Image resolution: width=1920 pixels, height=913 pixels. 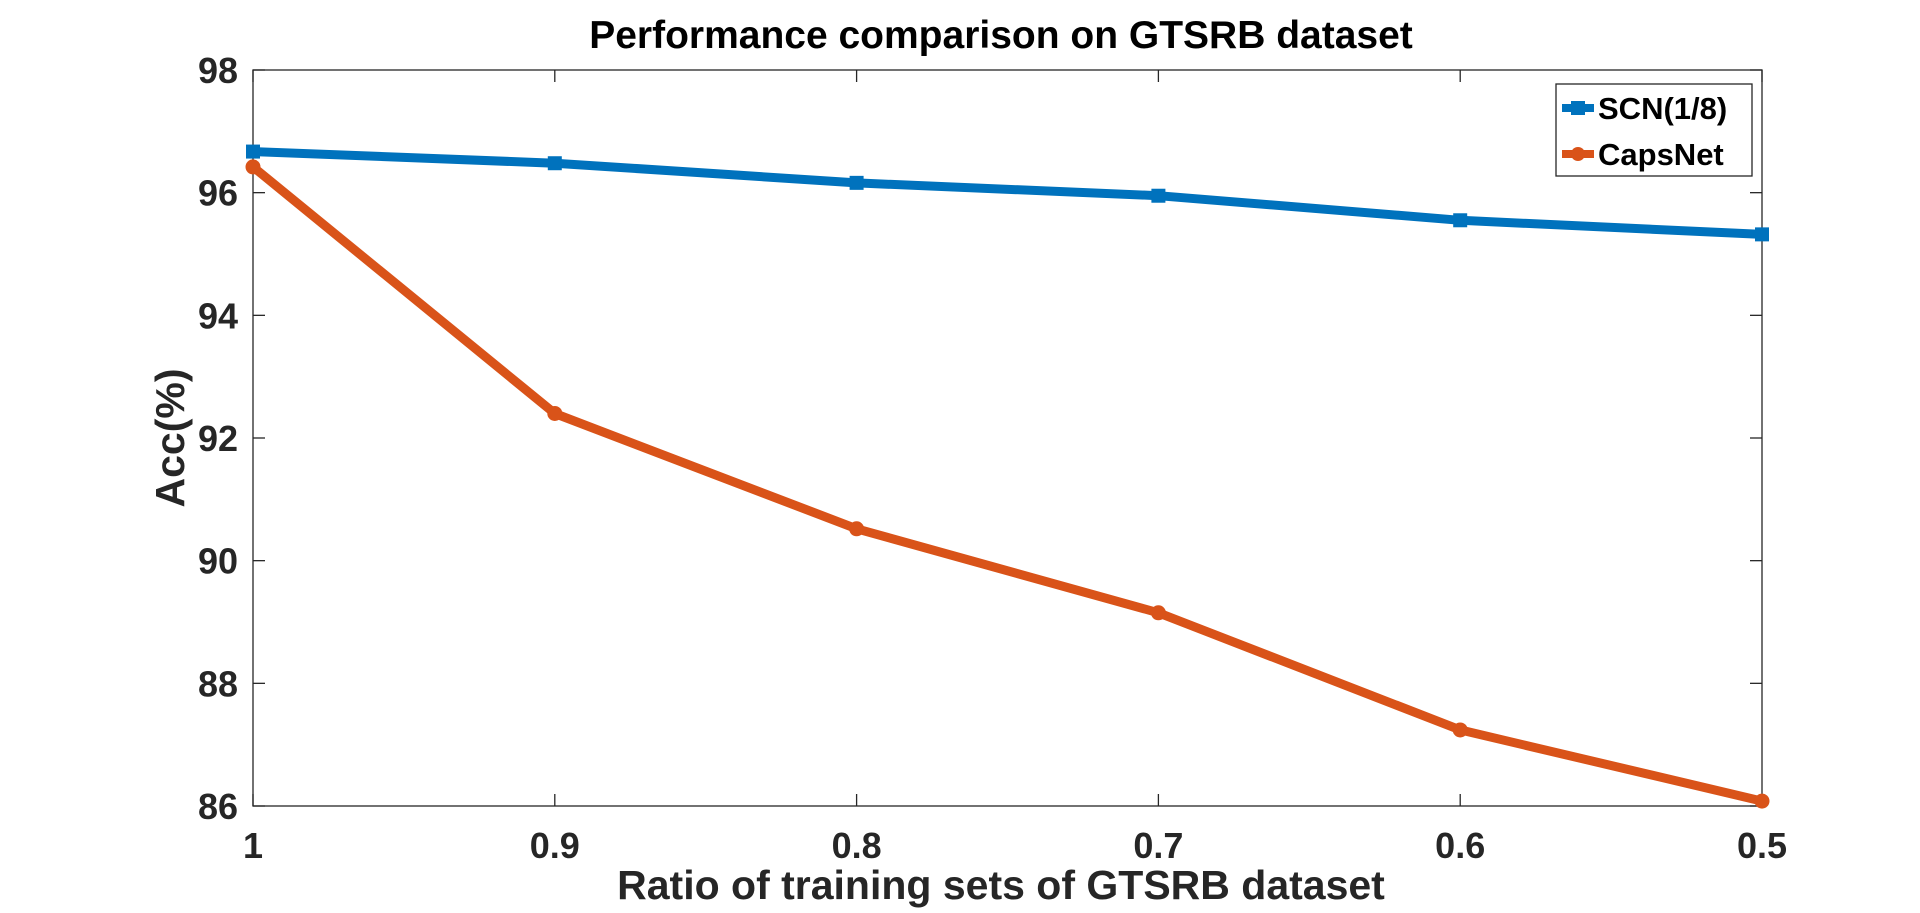 I want to click on x-tick-label: 0.8, so click(x=857, y=845).